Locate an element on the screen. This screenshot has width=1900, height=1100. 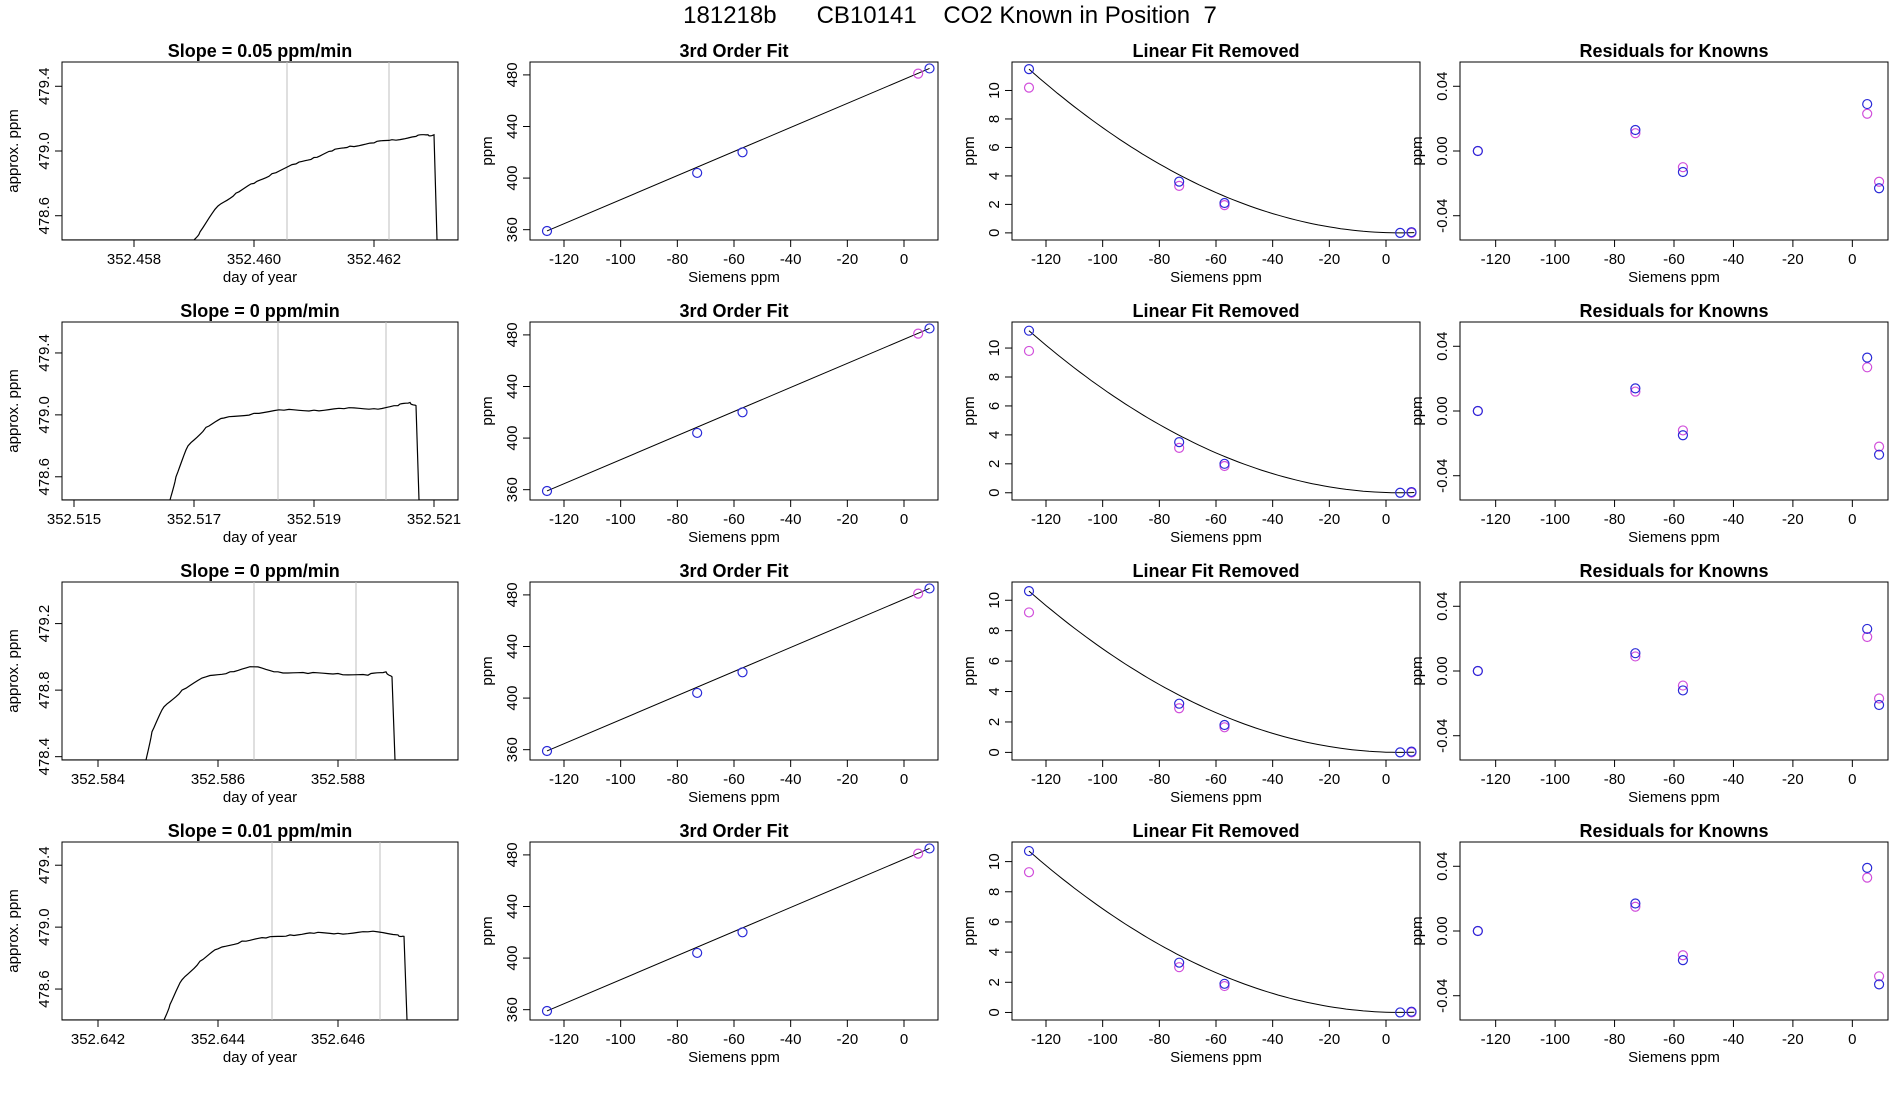
y-tick-label: 6 is located at coordinates (994, 147).